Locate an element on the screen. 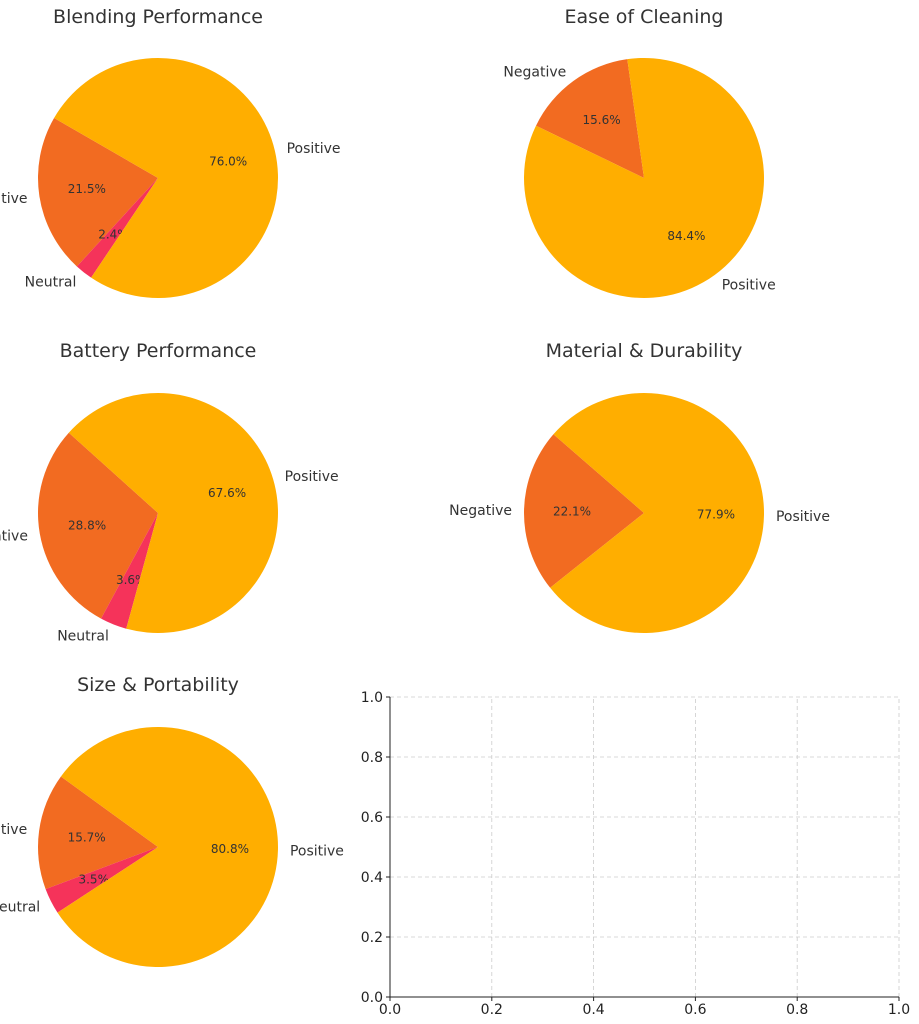  x-tick-label: 0.6 is located at coordinates (695, 1010).